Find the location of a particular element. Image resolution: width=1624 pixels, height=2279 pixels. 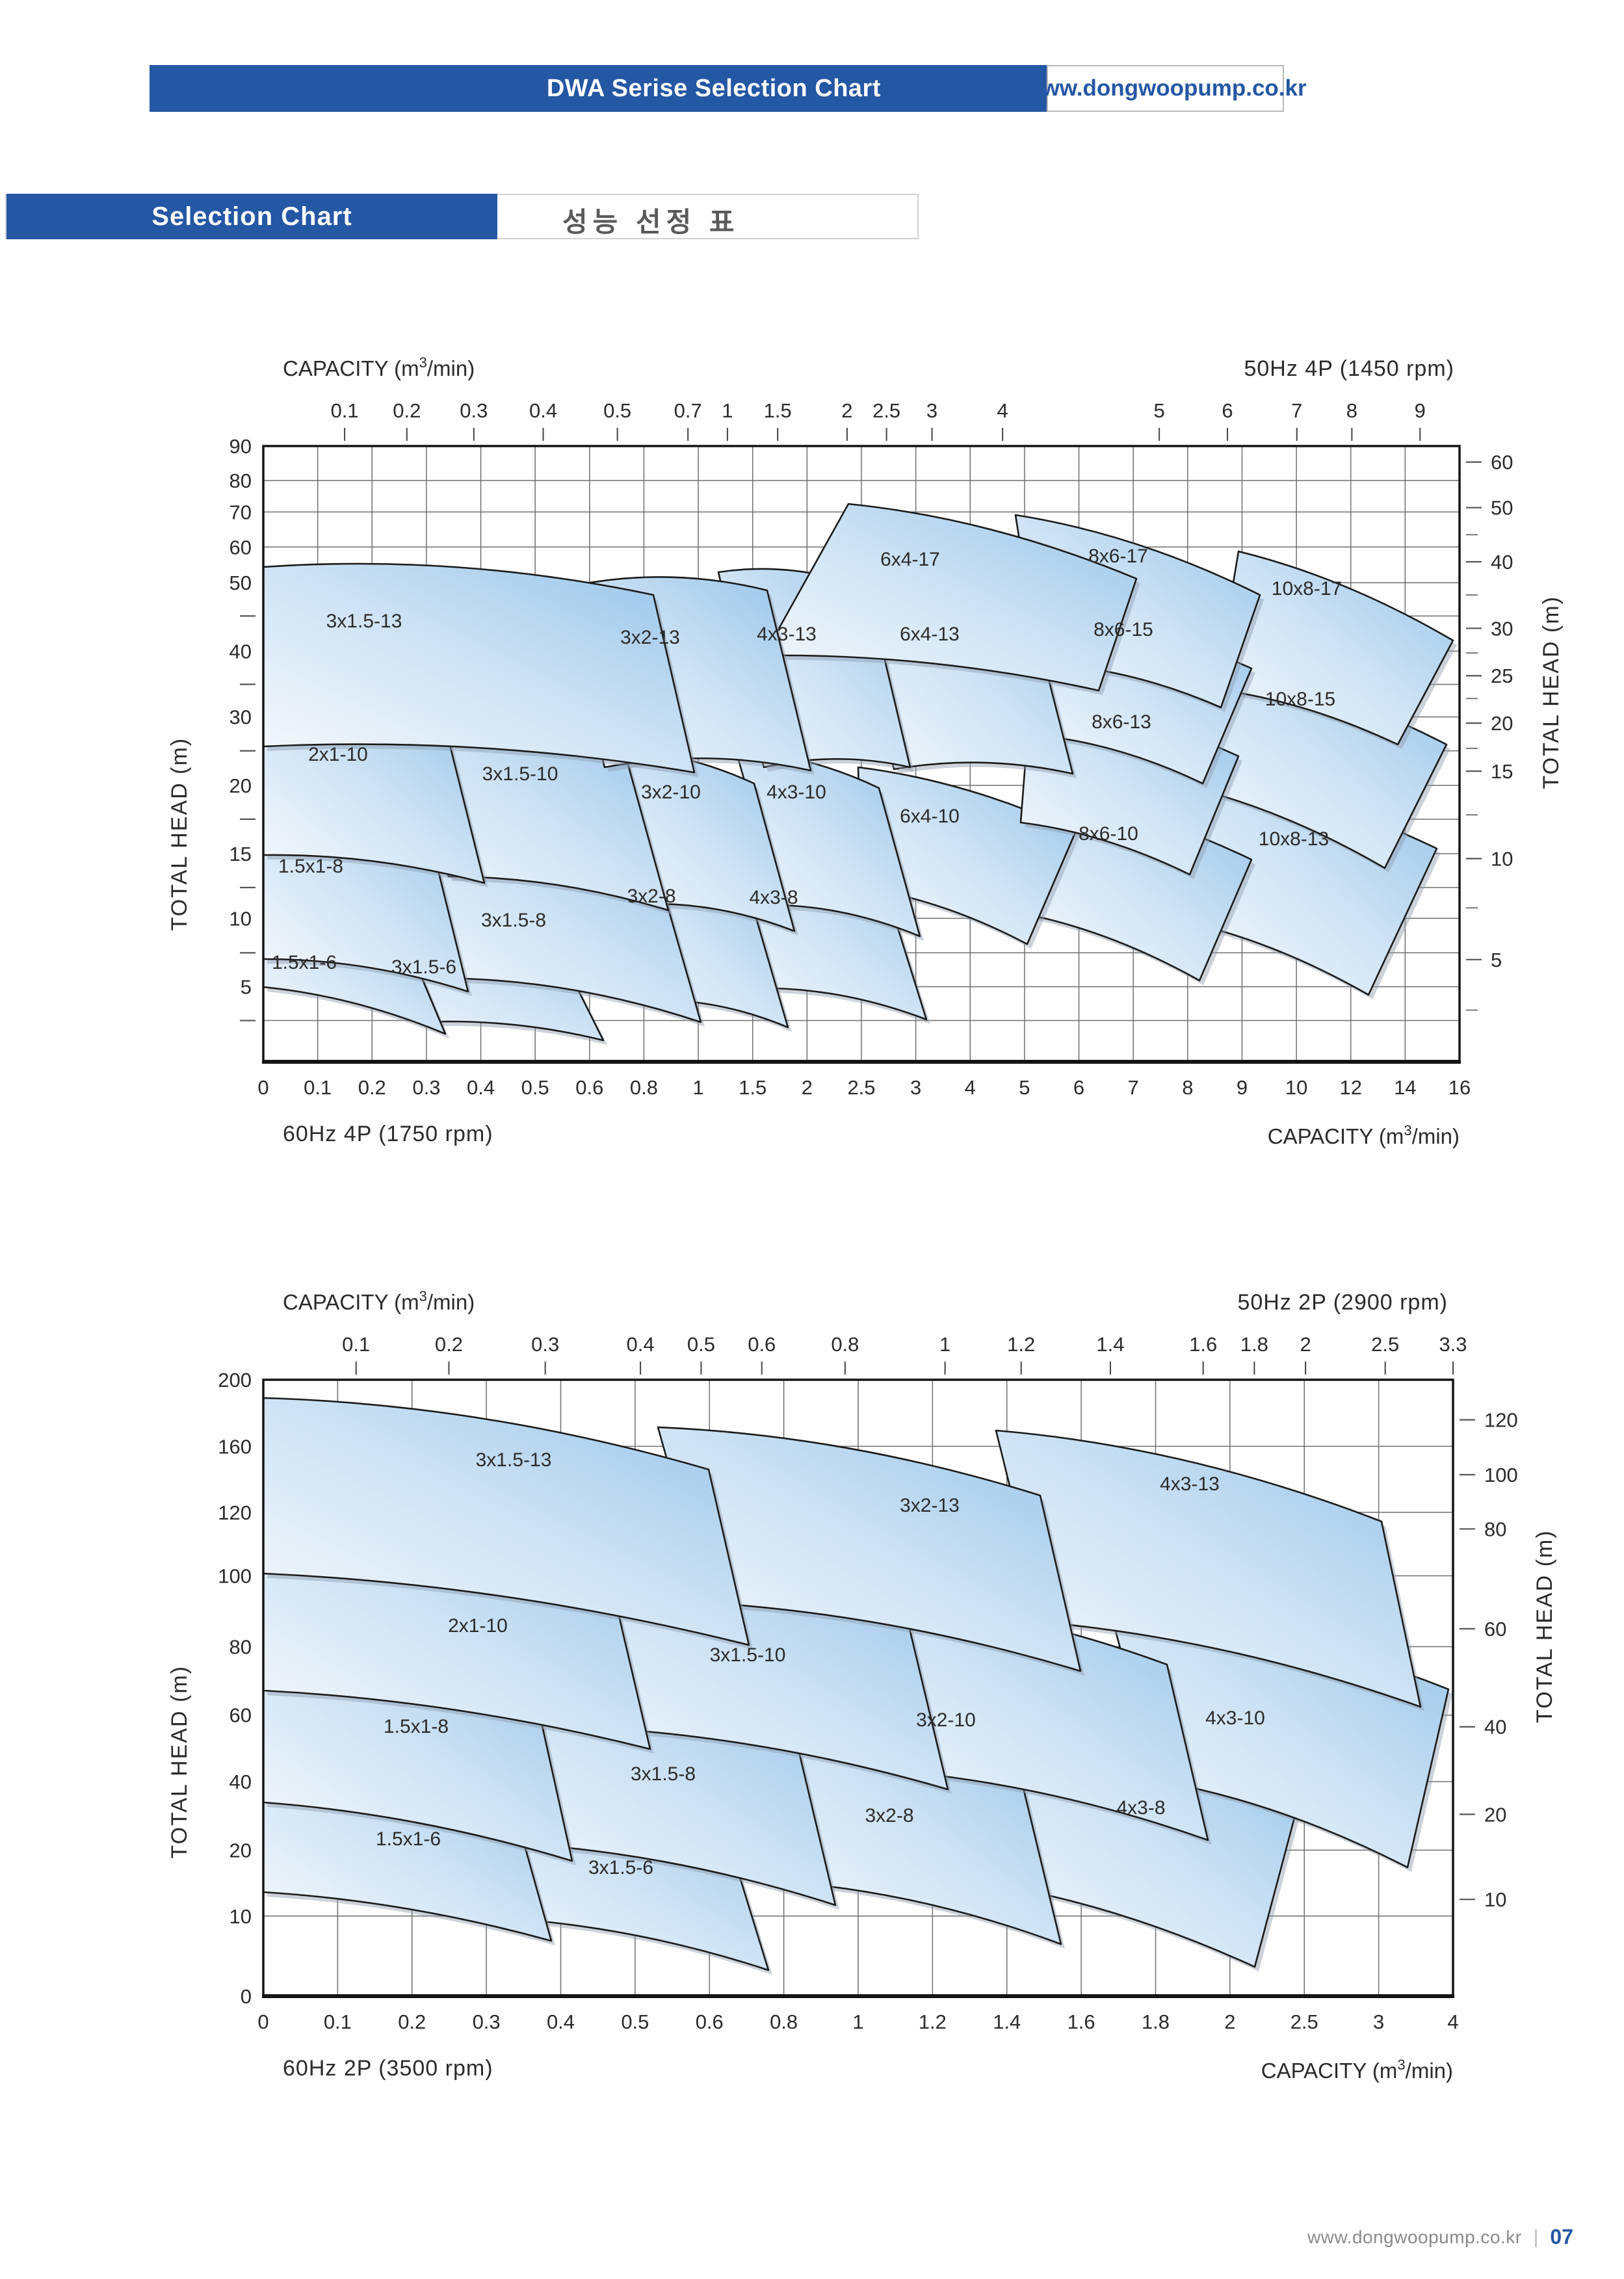

top-axis-tick: 0.5 is located at coordinates (617, 410).